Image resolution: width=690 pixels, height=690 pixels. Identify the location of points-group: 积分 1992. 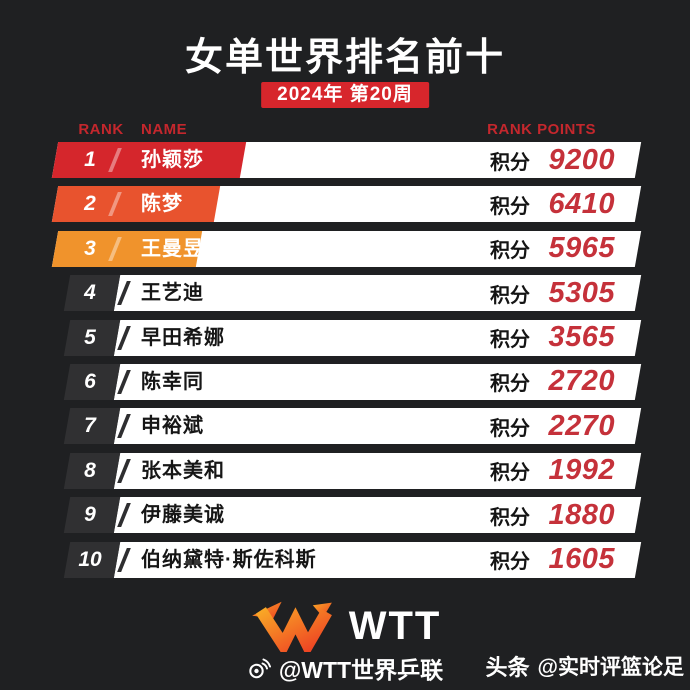
(552, 471).